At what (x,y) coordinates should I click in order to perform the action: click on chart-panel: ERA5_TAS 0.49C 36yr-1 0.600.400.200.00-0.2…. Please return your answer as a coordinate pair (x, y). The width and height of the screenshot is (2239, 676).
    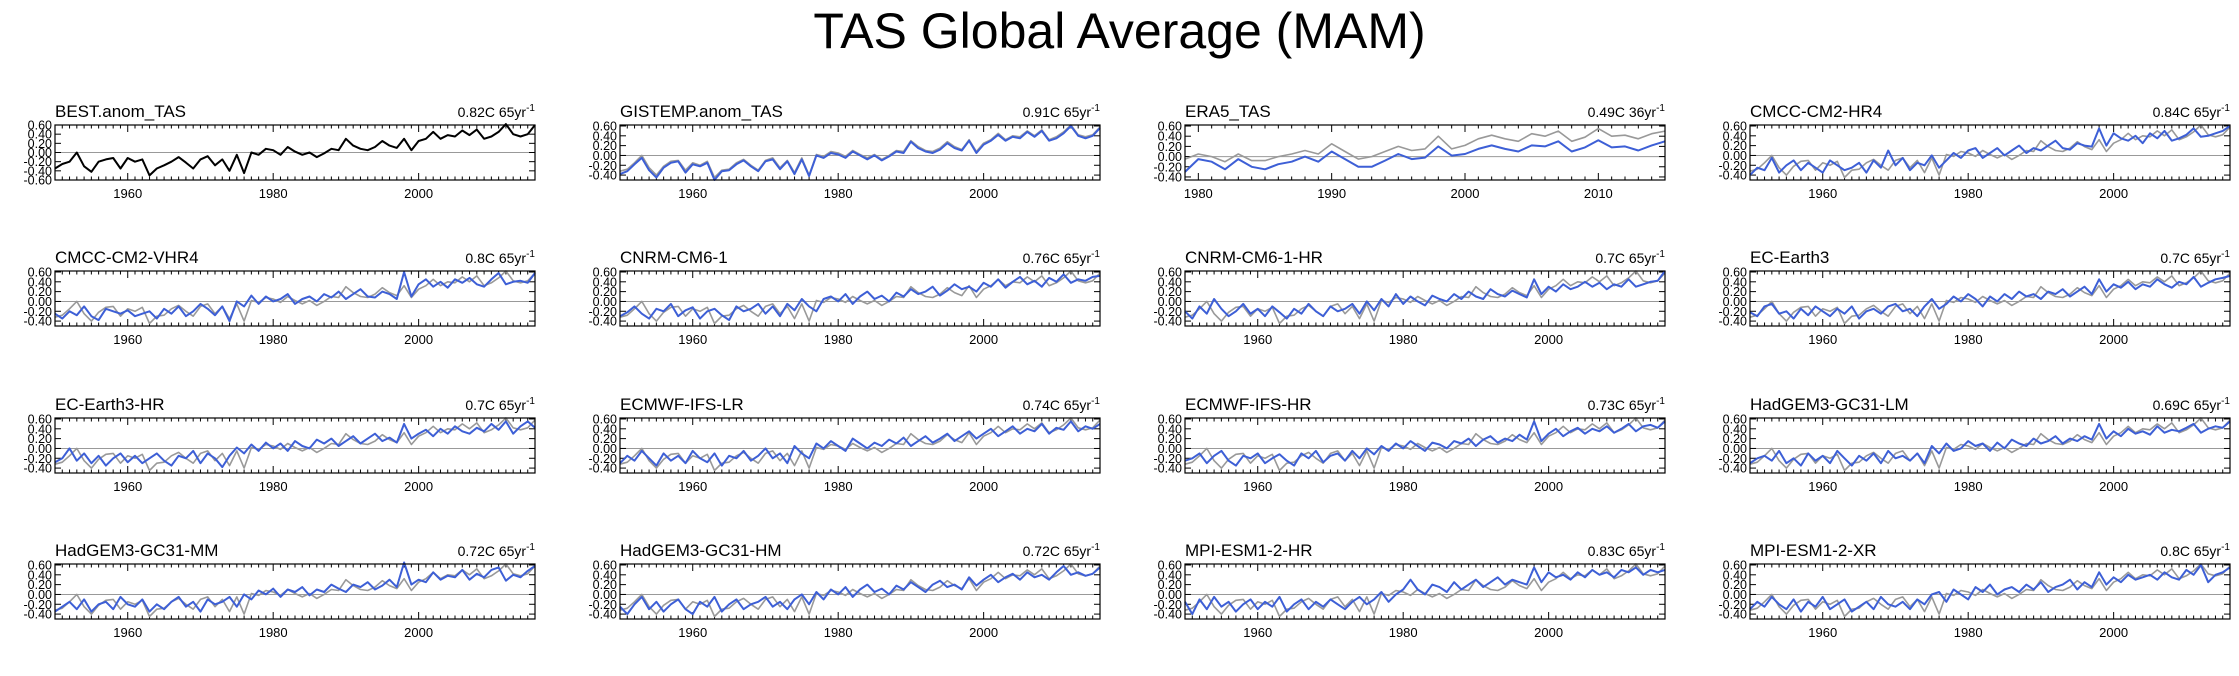
    Looking at the image, I should click on (1410, 151).